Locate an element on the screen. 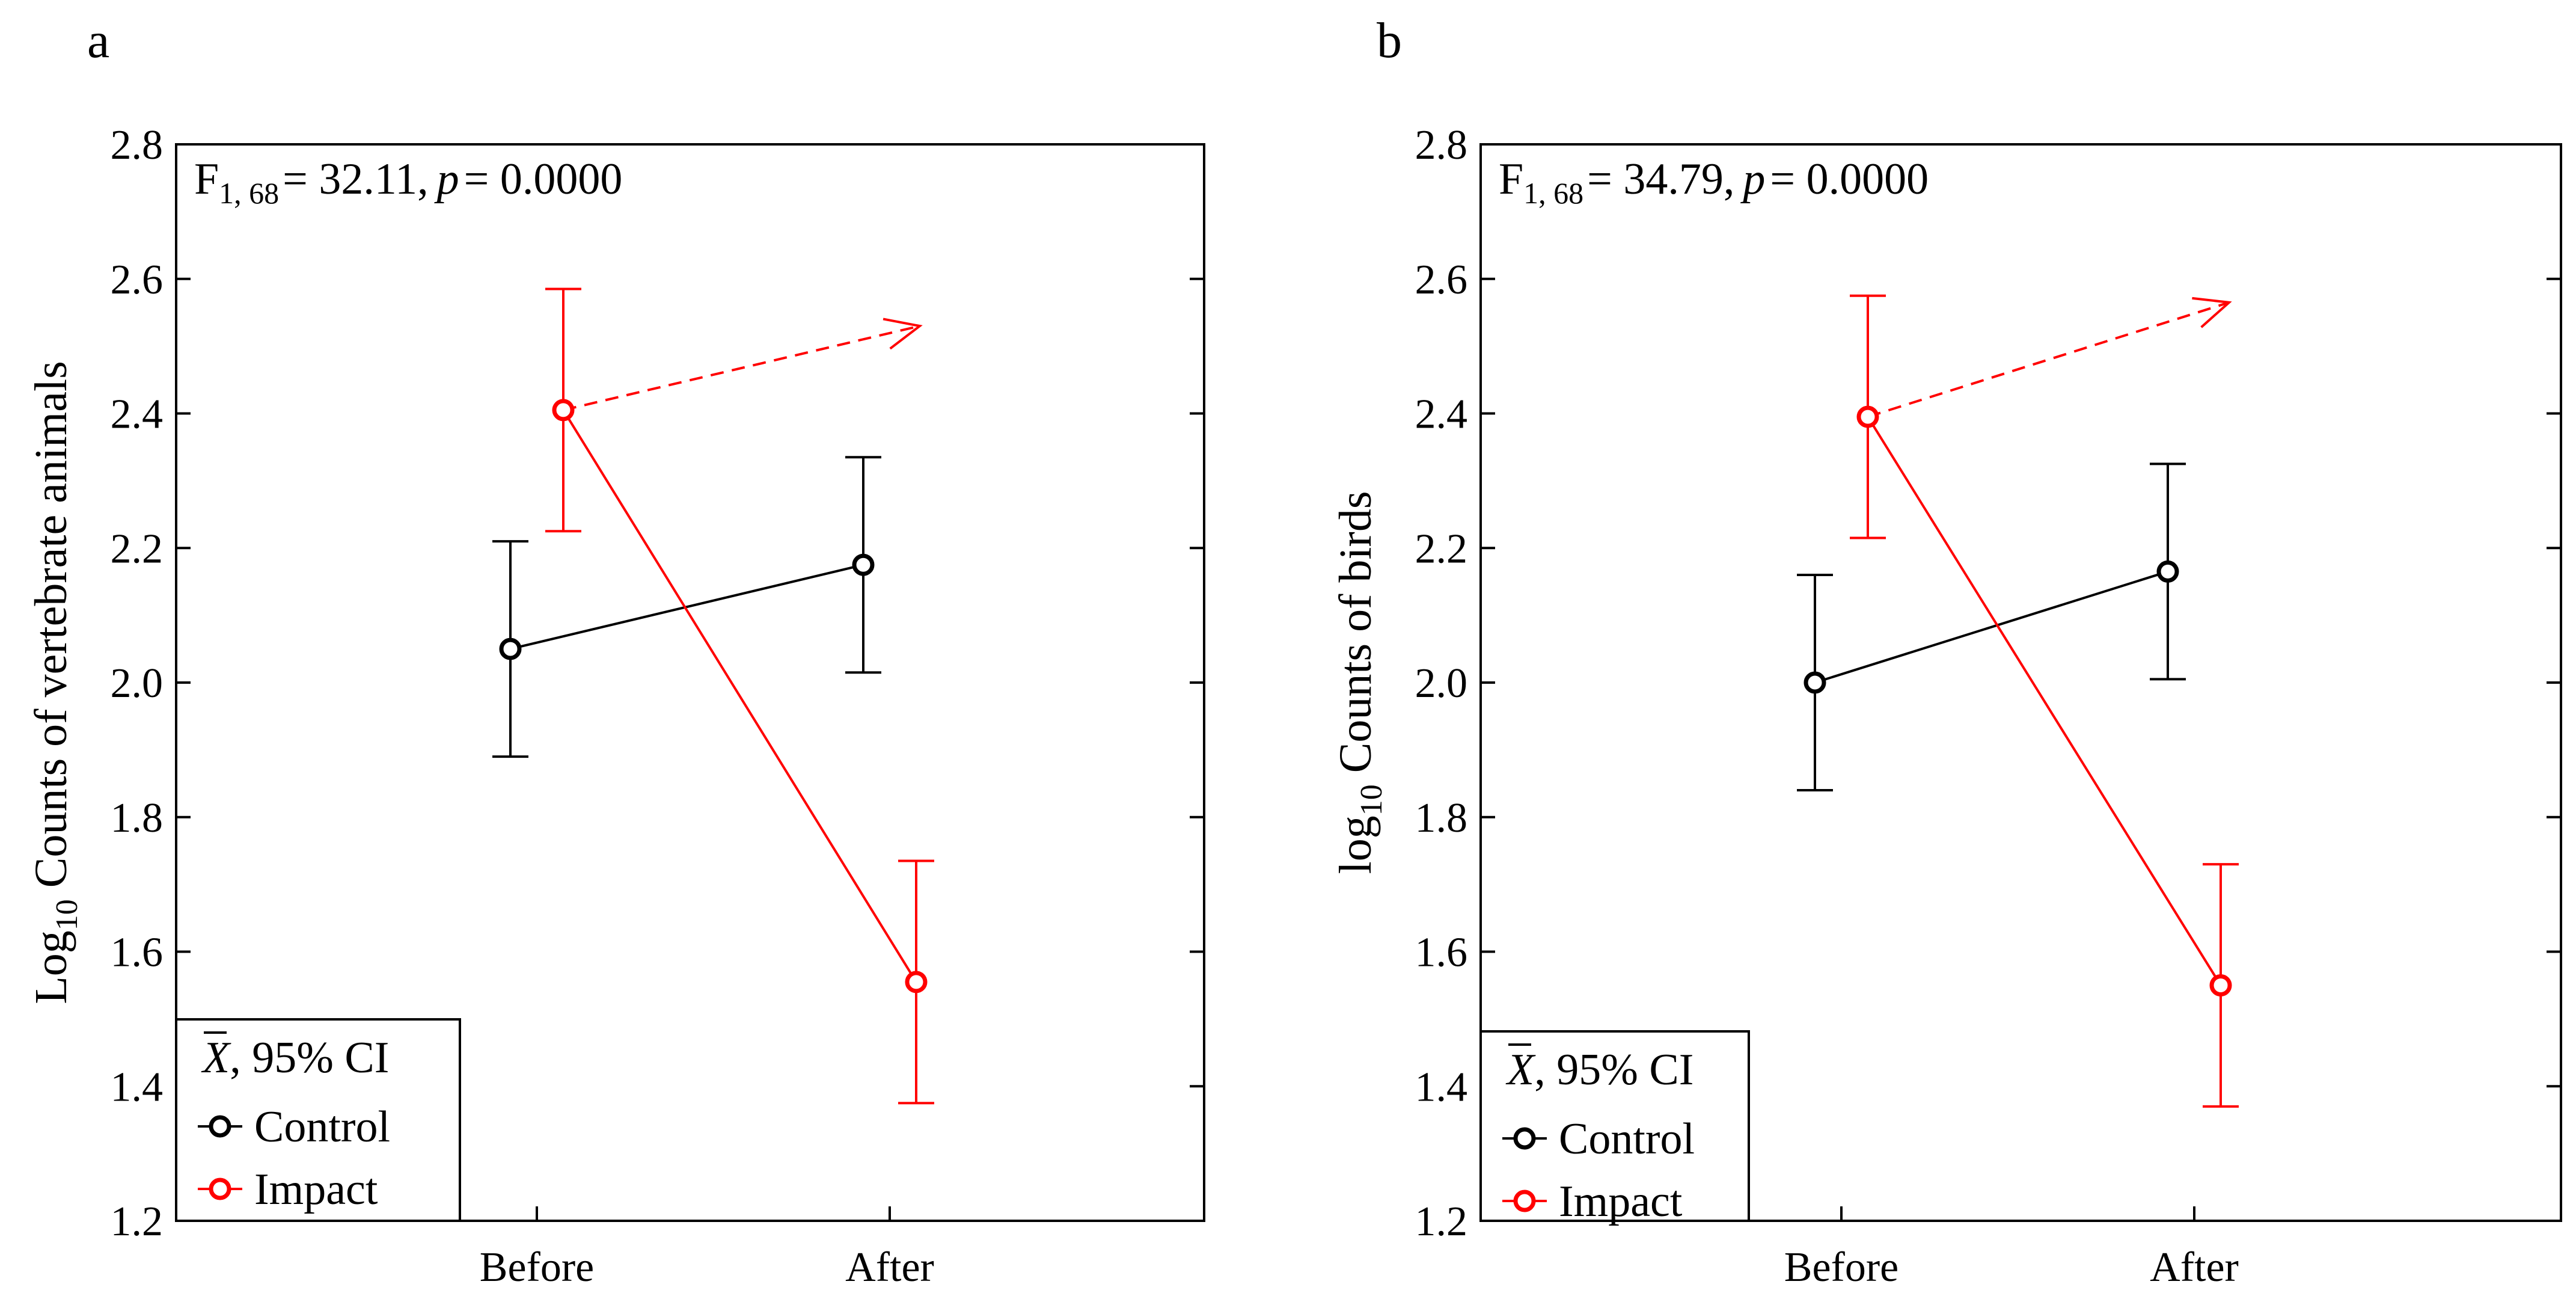 The width and height of the screenshot is (2576, 1302). y-axis-label: log10 Counts of birds is located at coordinates (1359, 682).